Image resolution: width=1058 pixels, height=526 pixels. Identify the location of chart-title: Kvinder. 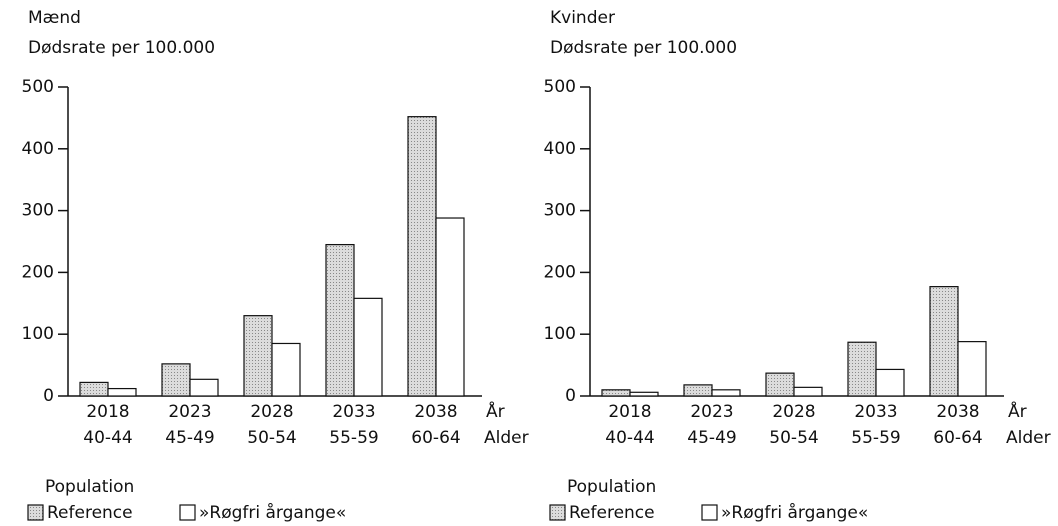
(582, 18).